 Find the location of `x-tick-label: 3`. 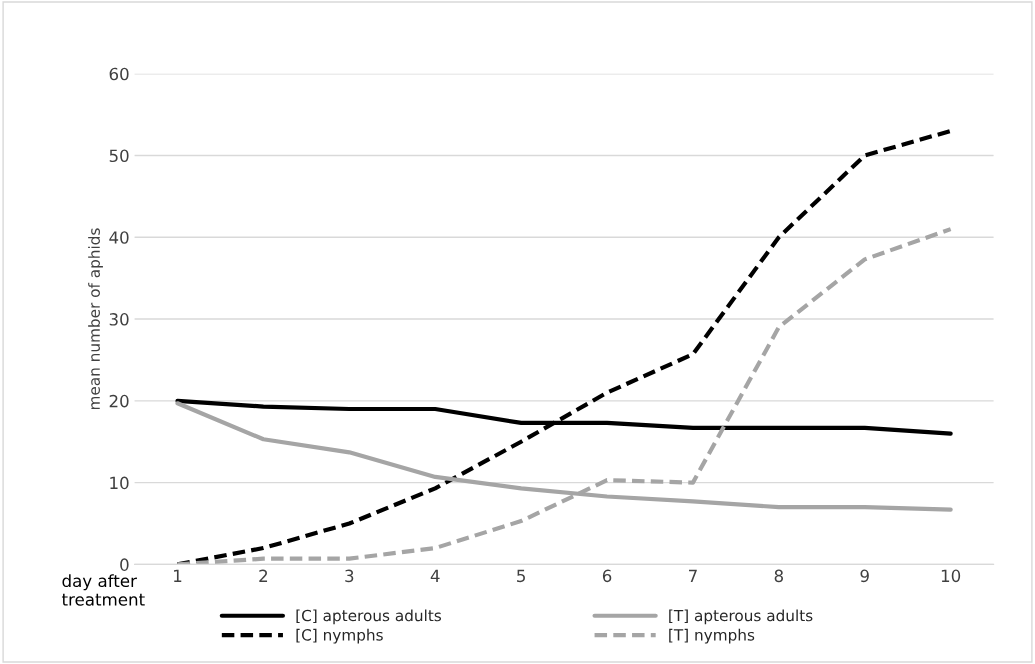

x-tick-label: 3 is located at coordinates (349, 576).